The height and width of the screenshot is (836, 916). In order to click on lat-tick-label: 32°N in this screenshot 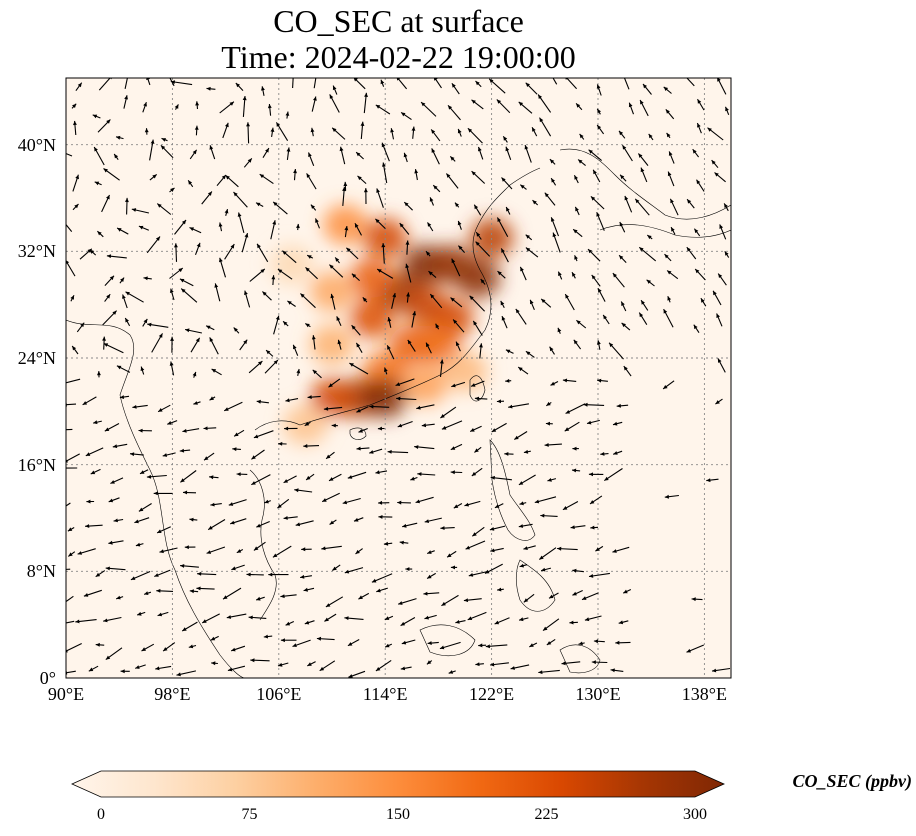, I will do `click(36, 251)`.